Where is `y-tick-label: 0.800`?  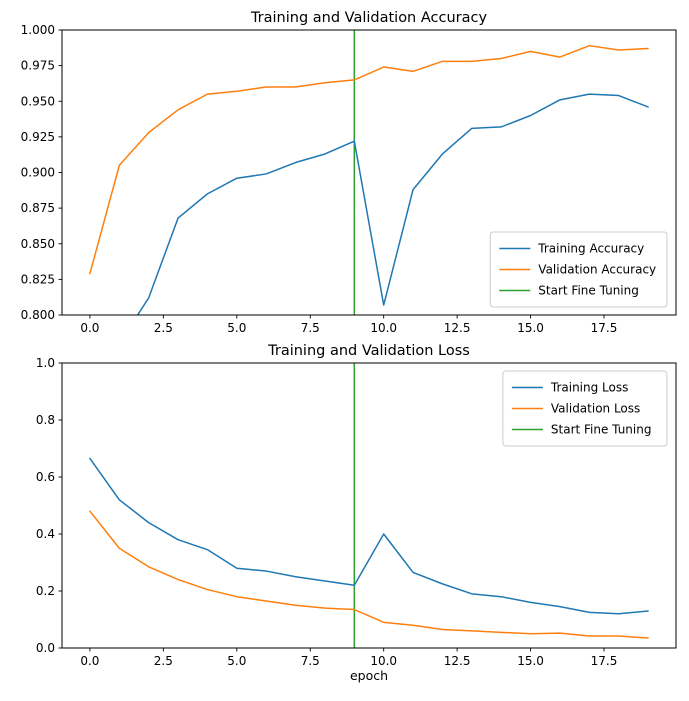 y-tick-label: 0.800 is located at coordinates (38, 315).